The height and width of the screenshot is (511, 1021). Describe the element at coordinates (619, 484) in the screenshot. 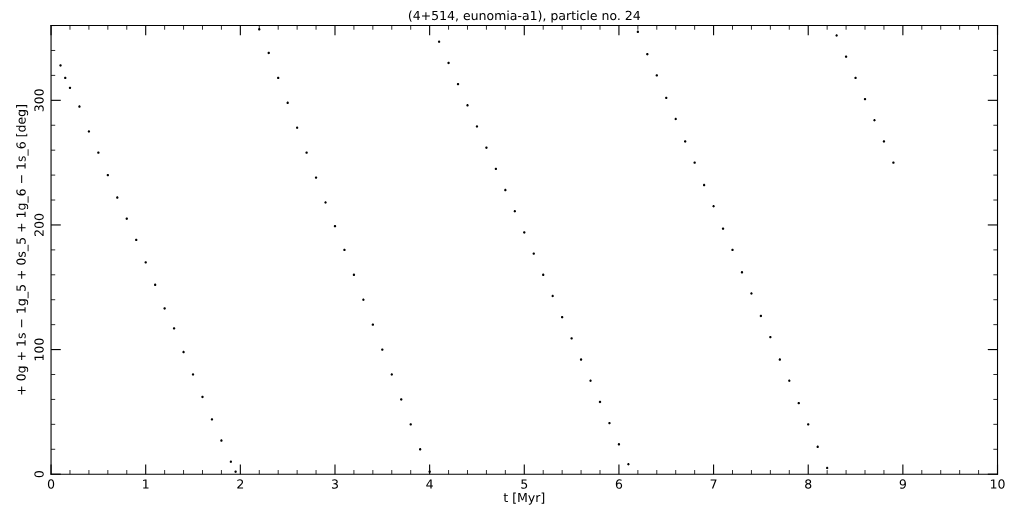

I see `x-tick-label: 6` at that location.